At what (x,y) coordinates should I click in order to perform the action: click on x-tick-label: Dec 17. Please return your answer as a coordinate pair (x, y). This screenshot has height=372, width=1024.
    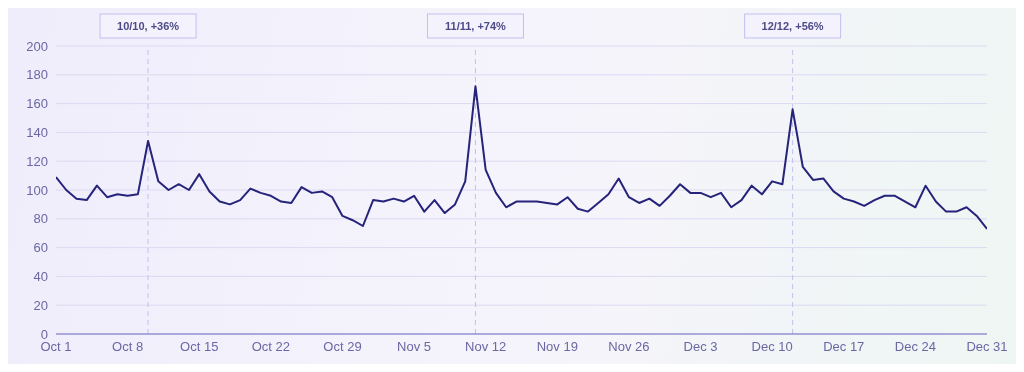
    Looking at the image, I should click on (844, 347).